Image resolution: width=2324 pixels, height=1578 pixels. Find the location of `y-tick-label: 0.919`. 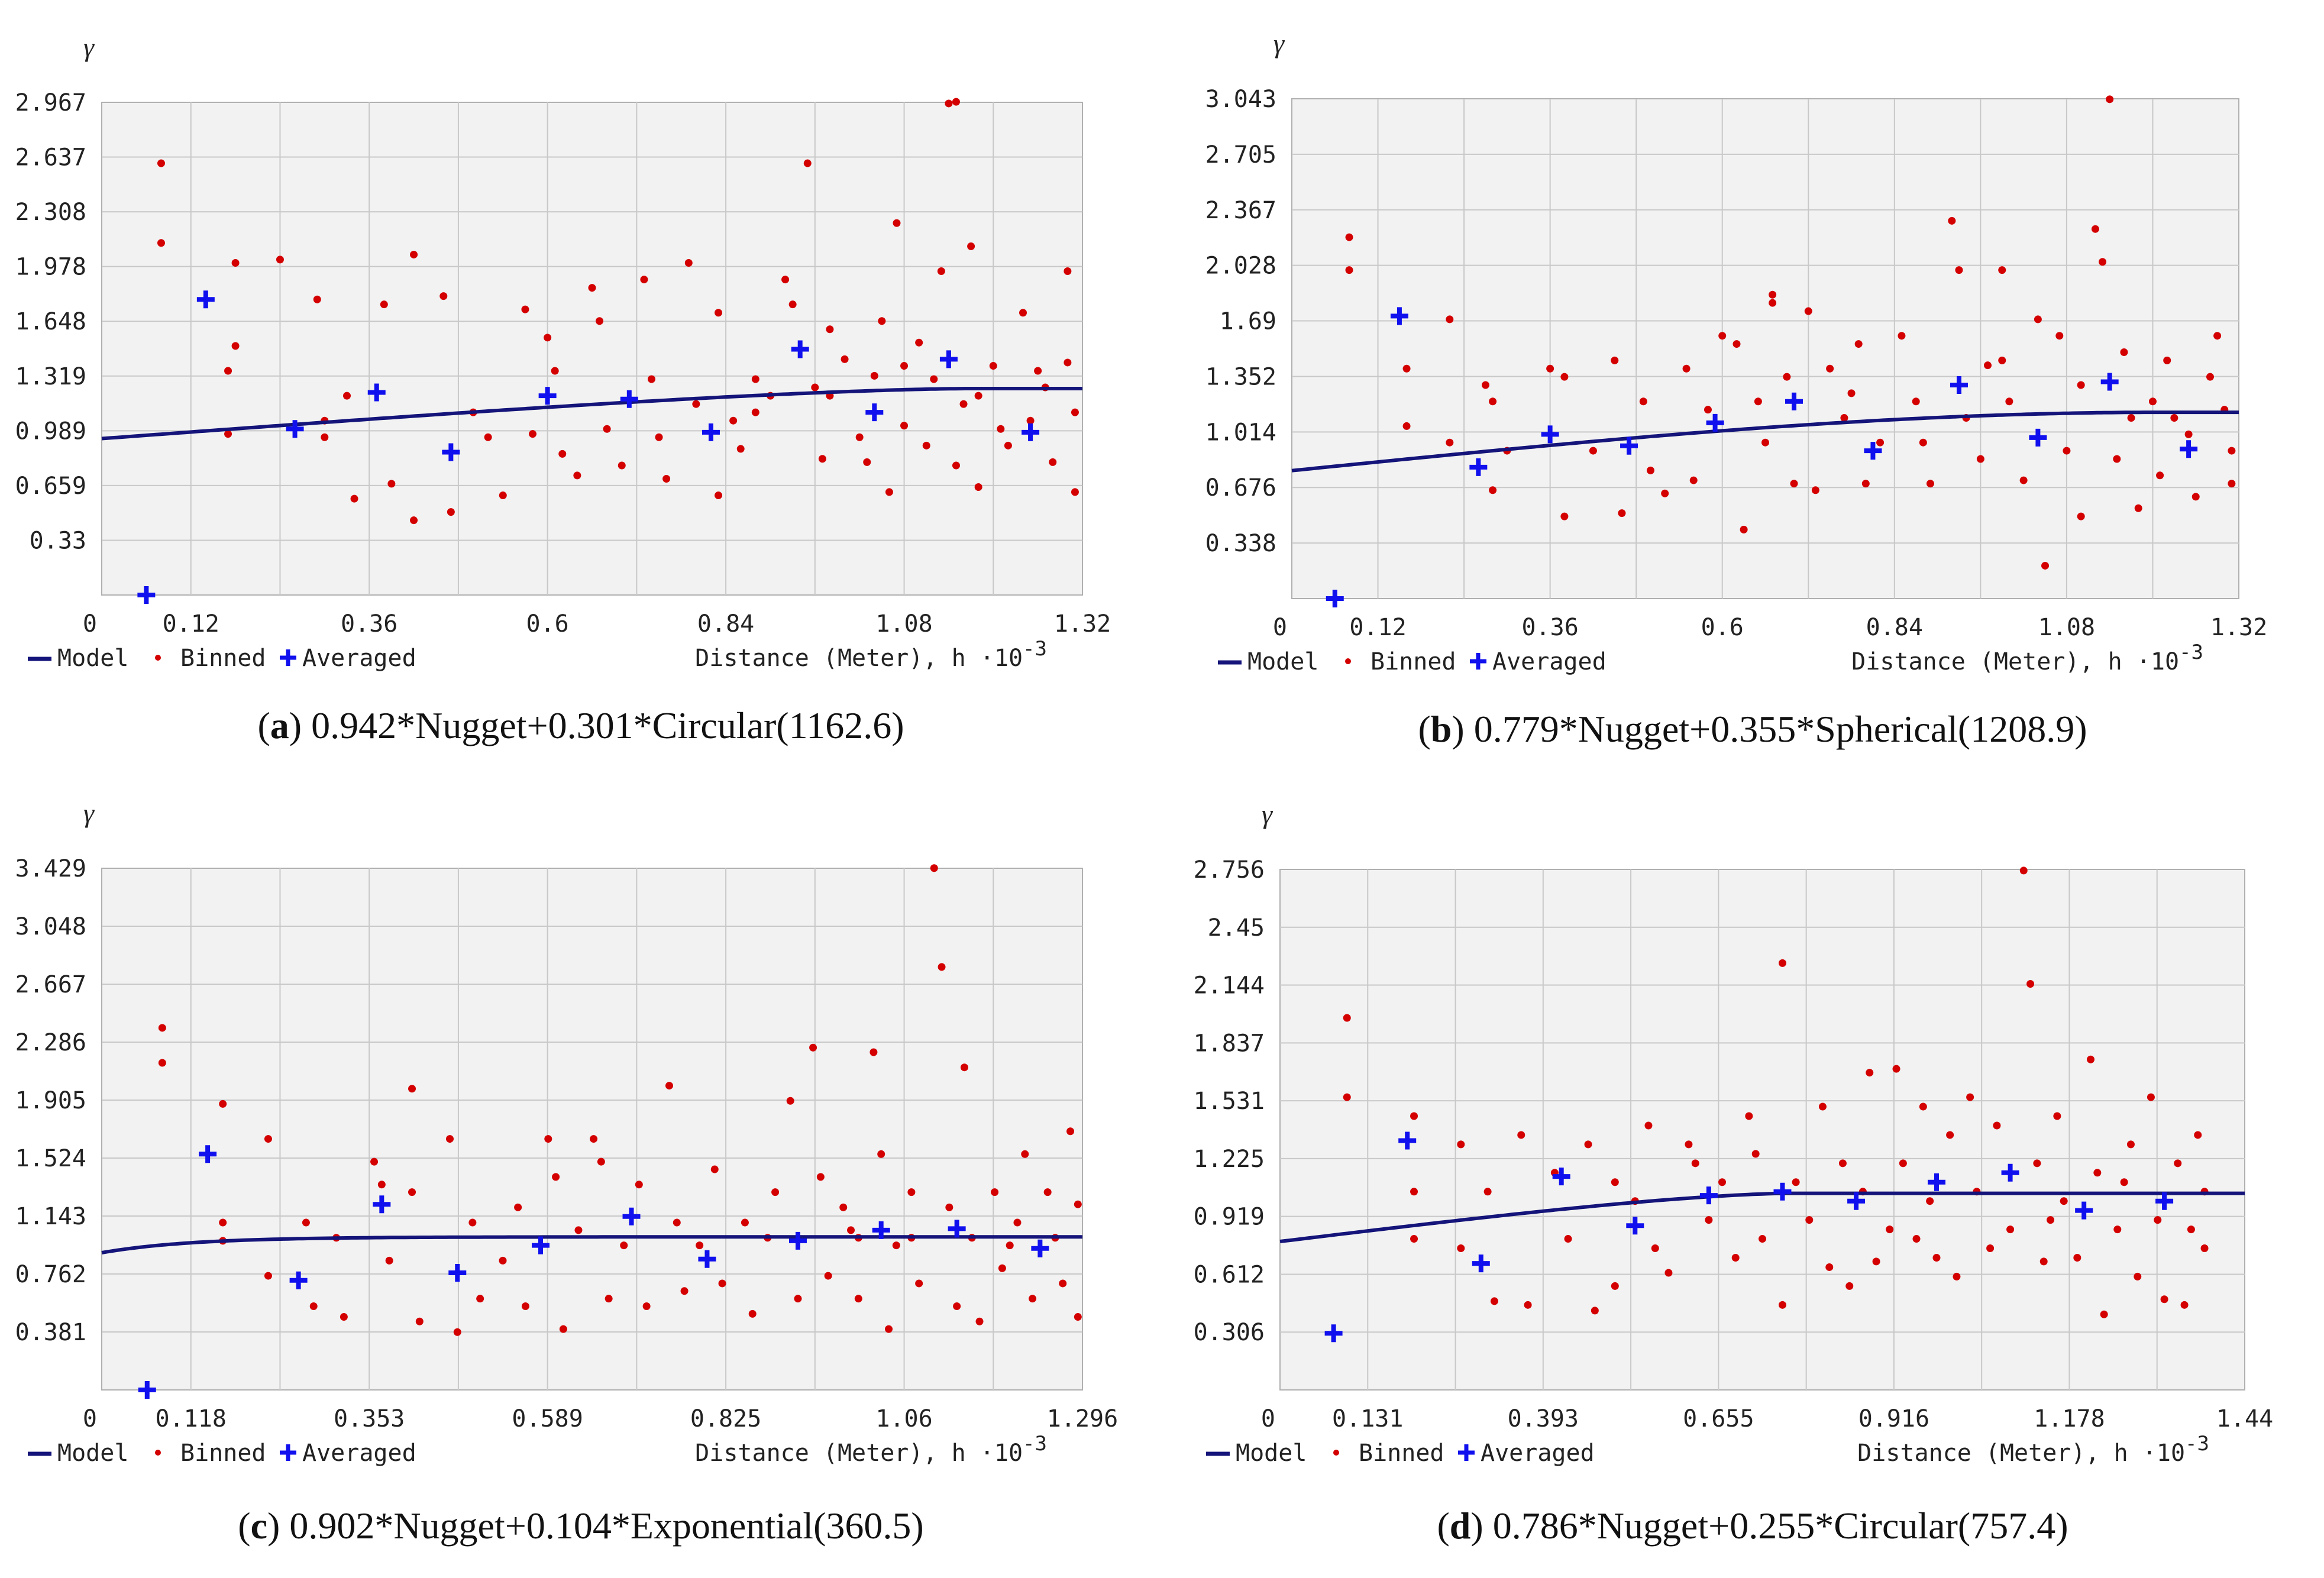

y-tick-label: 0.919 is located at coordinates (1229, 1218).